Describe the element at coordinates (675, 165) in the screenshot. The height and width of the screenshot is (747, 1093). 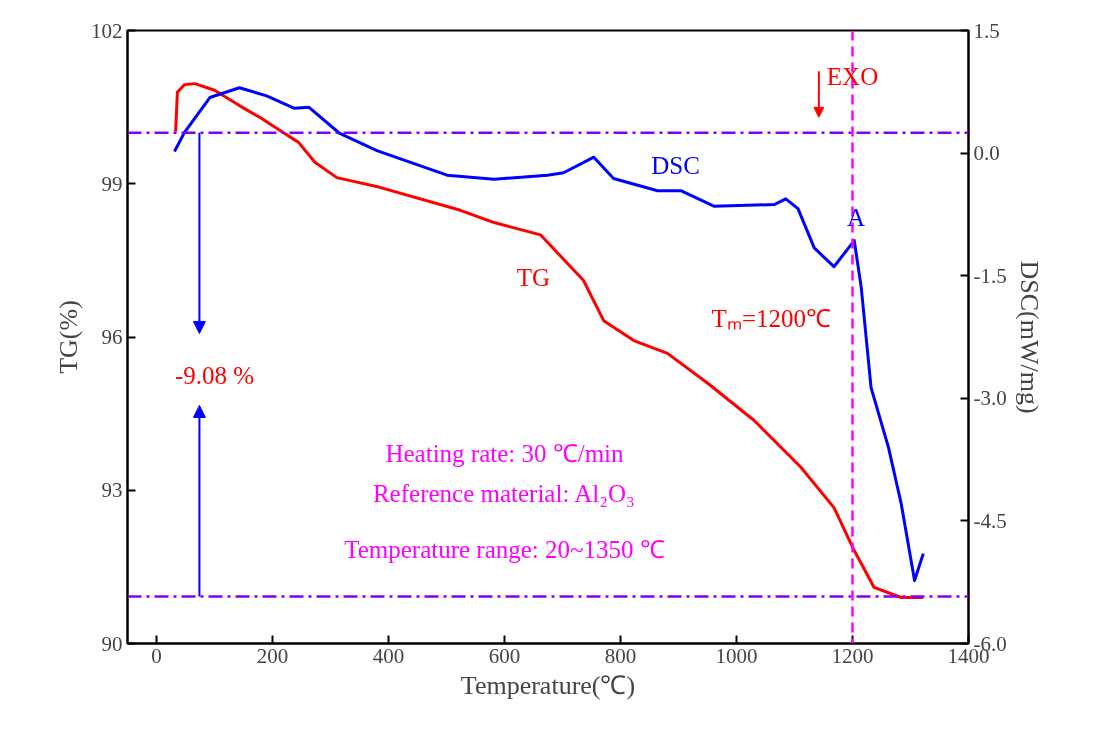
I see `annotation: DSC` at that location.